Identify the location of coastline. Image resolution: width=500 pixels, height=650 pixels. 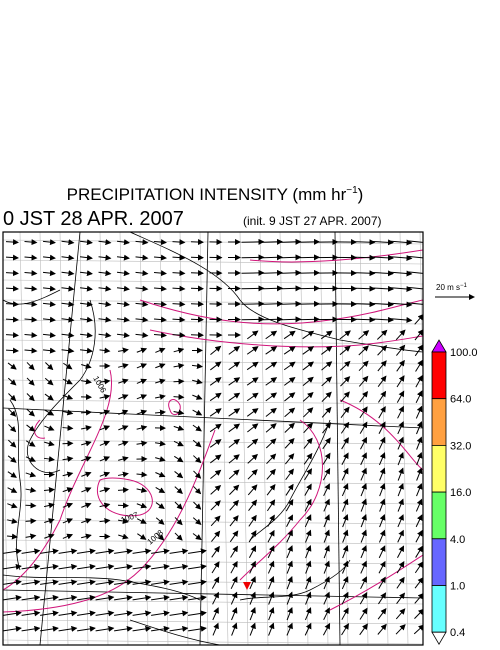
(102, 587).